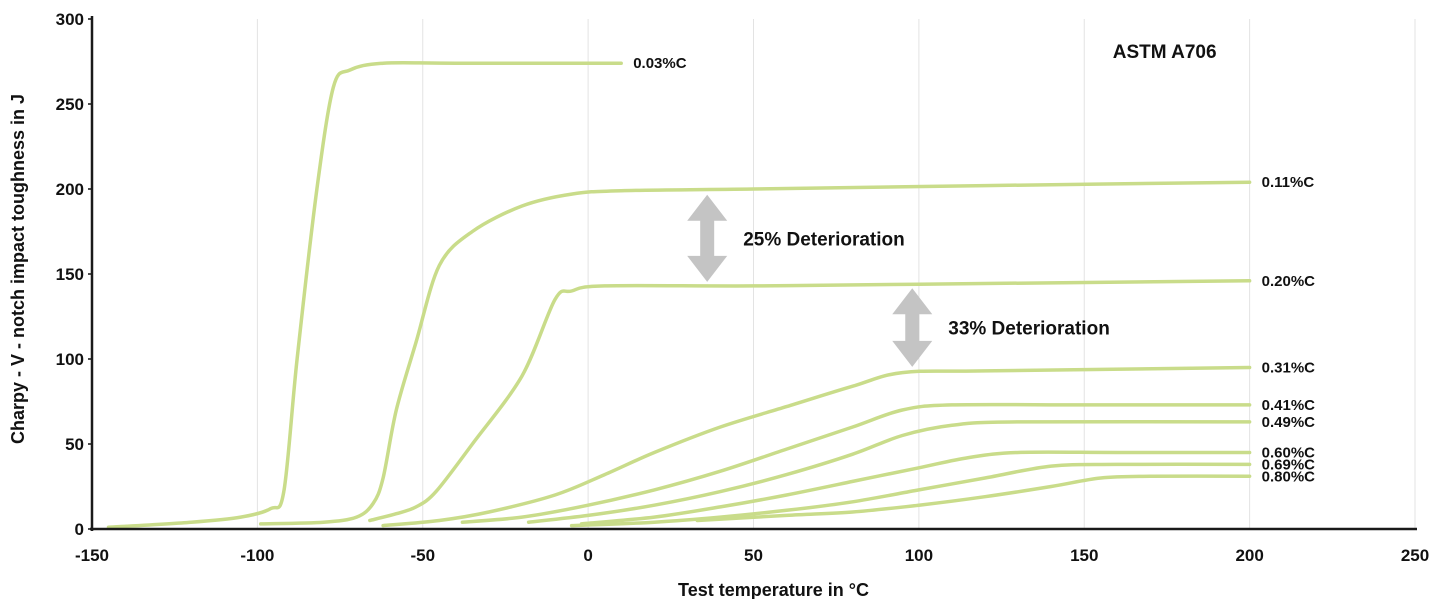  Describe the element at coordinates (1249, 555) in the screenshot. I see `x-tick-label: 200` at that location.